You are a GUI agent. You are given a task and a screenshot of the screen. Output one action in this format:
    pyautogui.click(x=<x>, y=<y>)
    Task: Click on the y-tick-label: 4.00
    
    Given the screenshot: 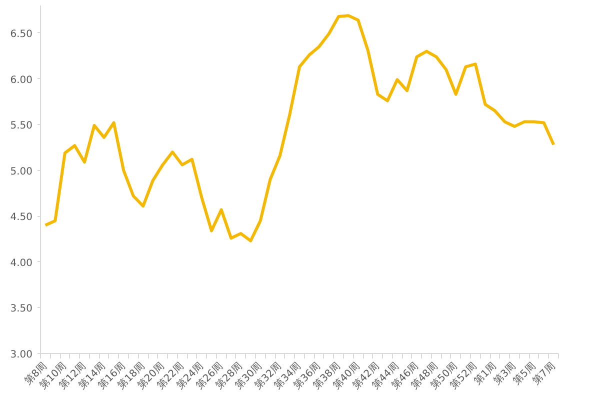 What is the action you would take?
    pyautogui.click(x=21, y=263)
    